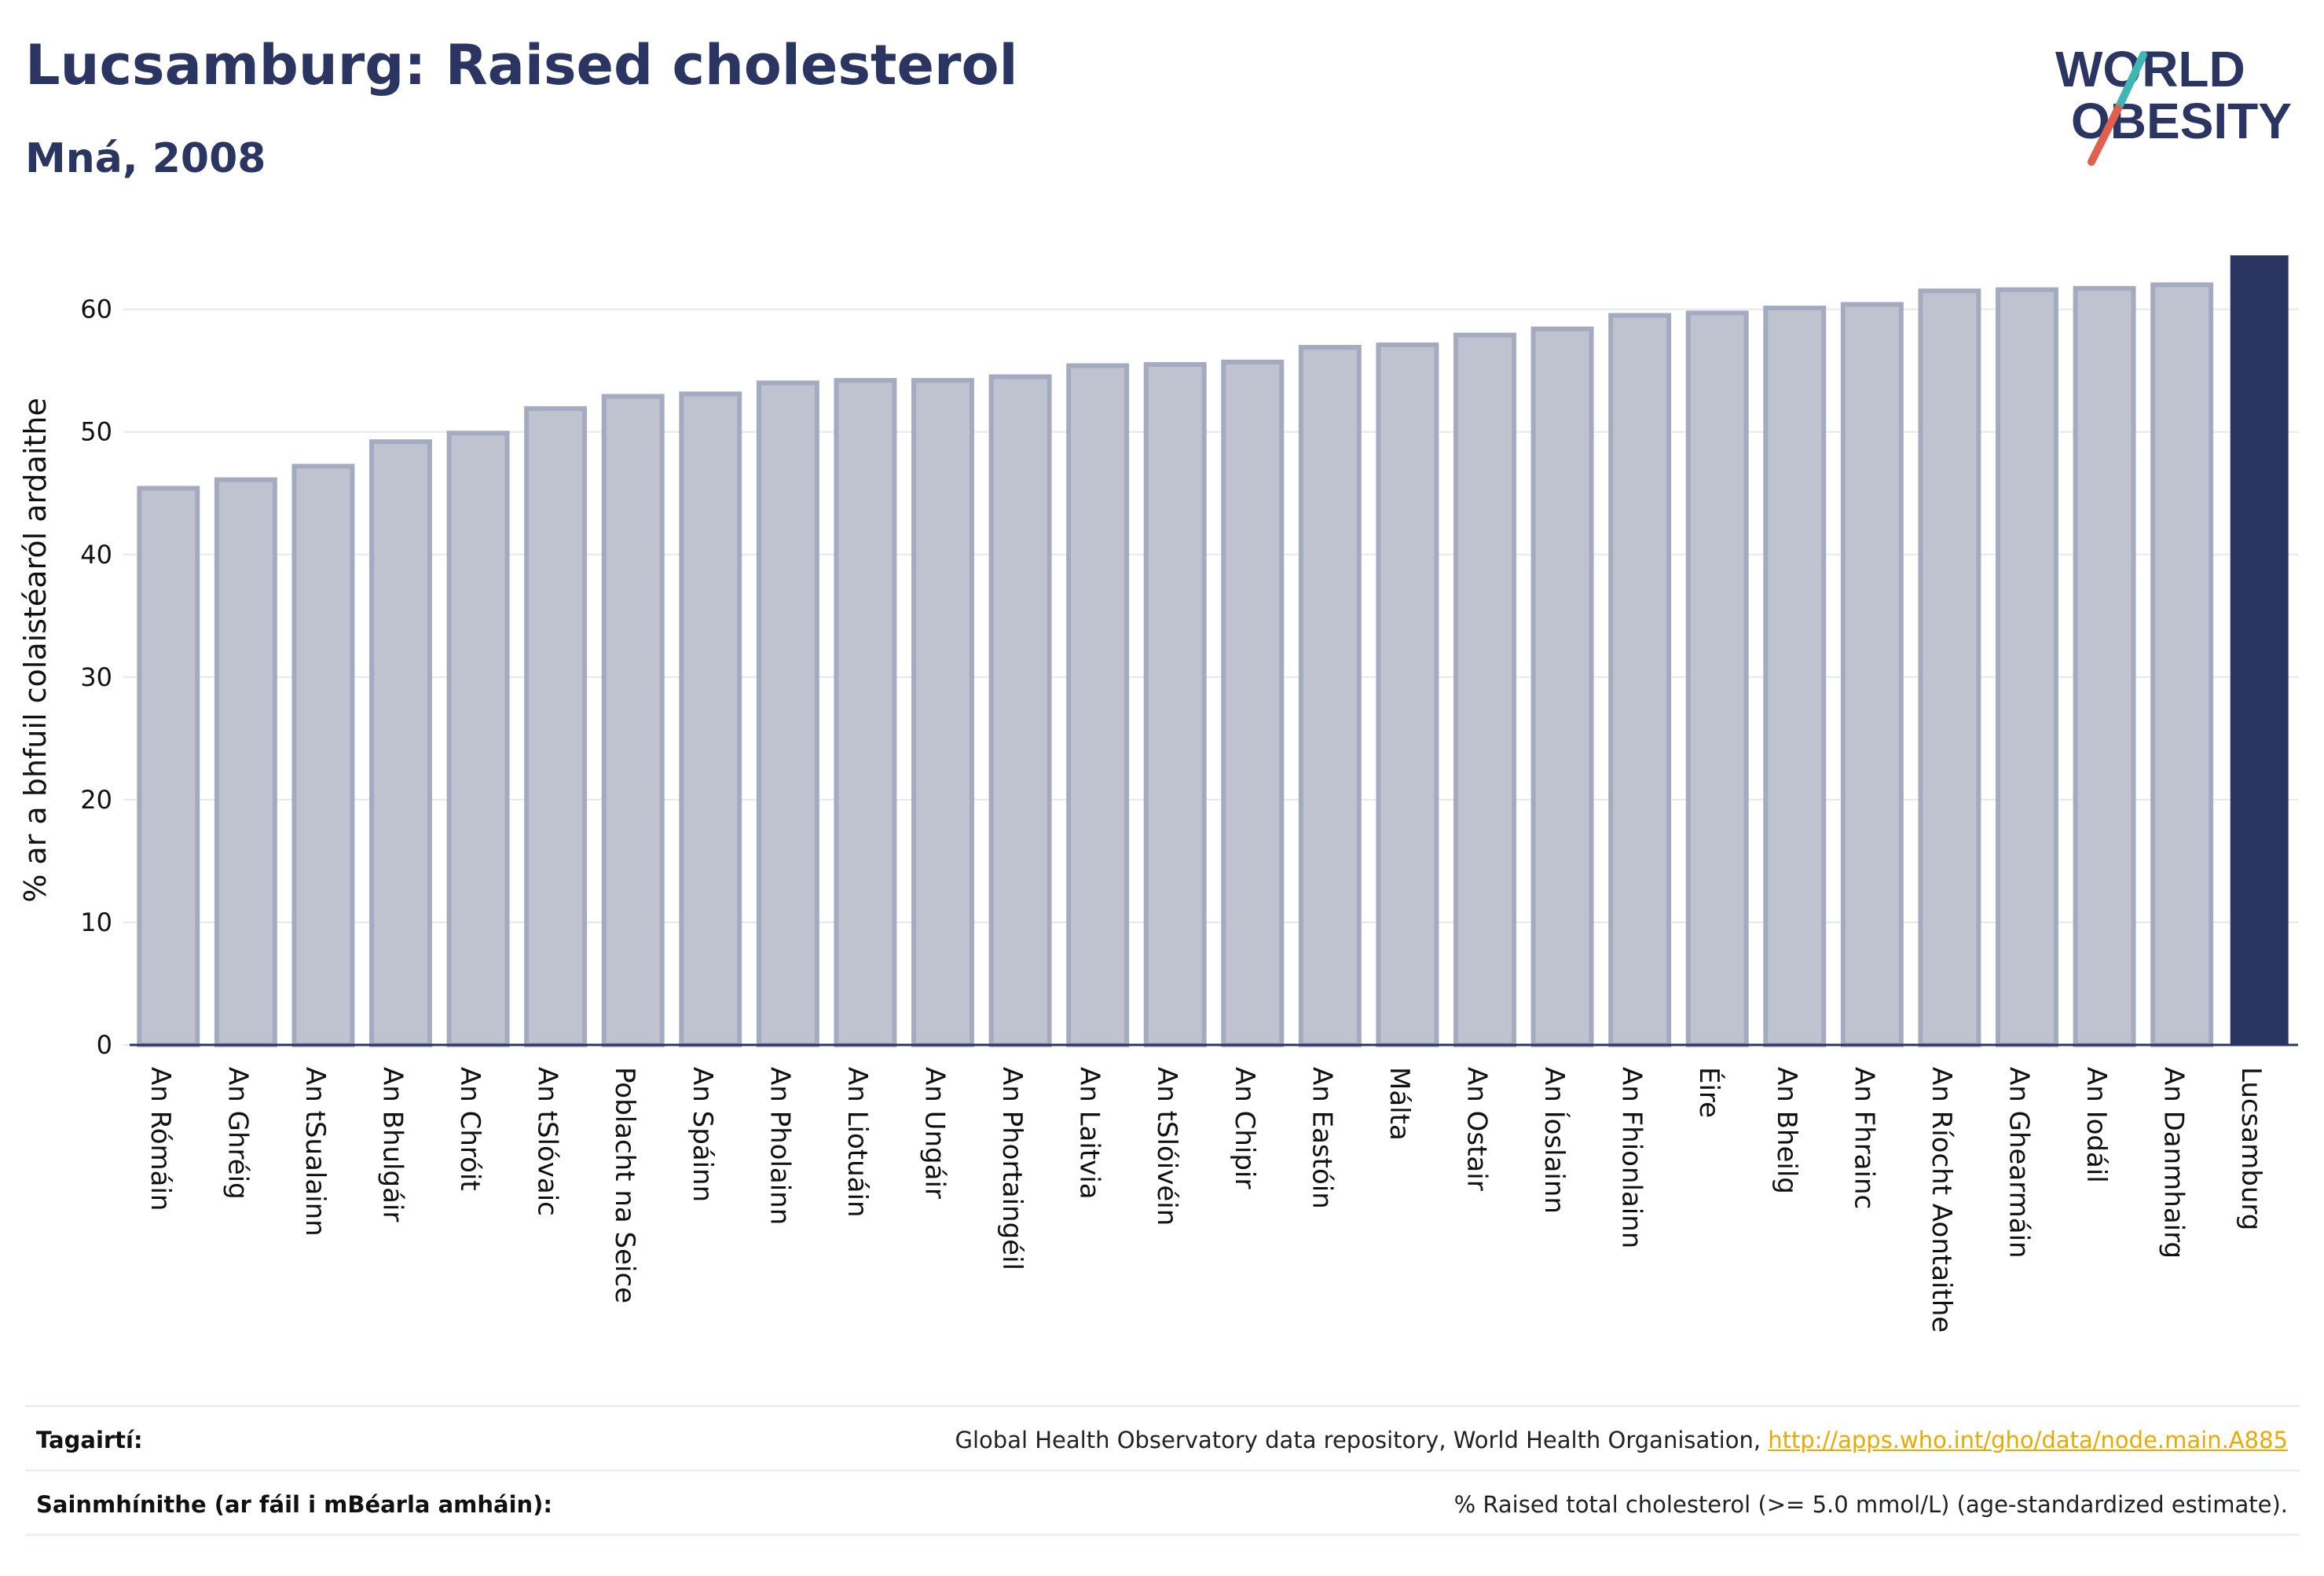 This screenshot has height=1576, width=2324. Describe the element at coordinates (96, 555) in the screenshot. I see `y-tick-label: 40` at that location.